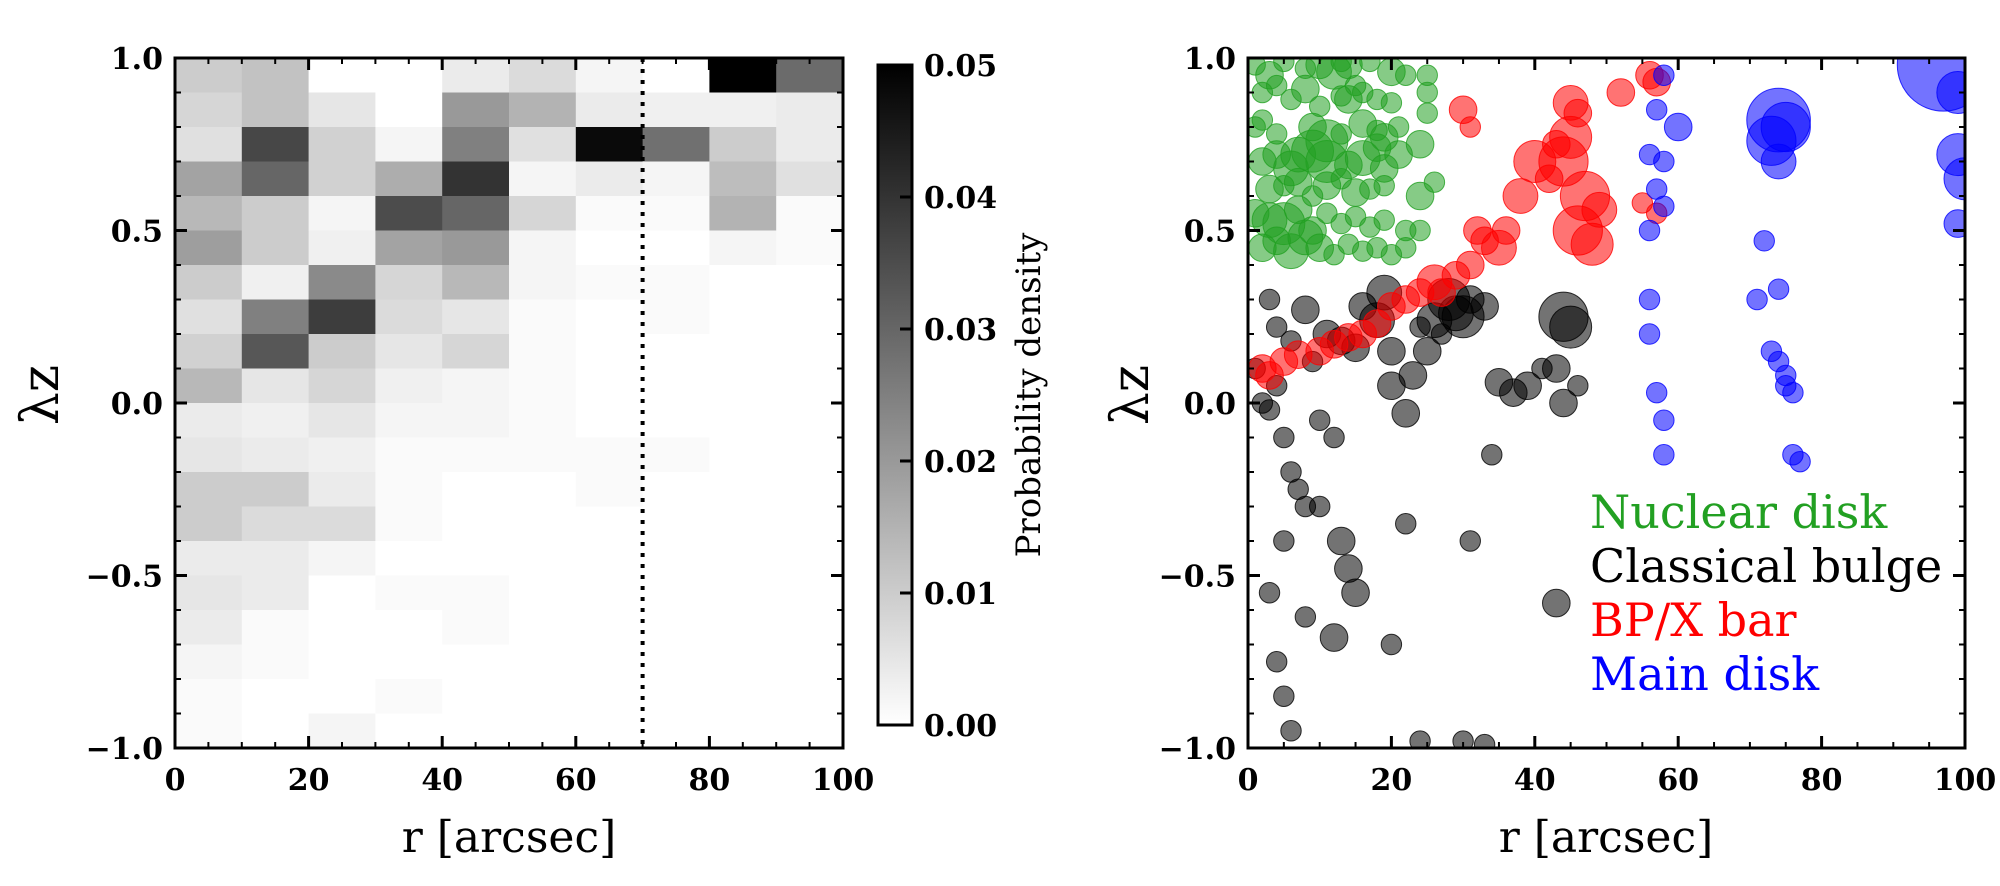 This screenshot has width=2000, height=886. I want to click on colorbar-tick-label: 0.03, so click(960, 330).